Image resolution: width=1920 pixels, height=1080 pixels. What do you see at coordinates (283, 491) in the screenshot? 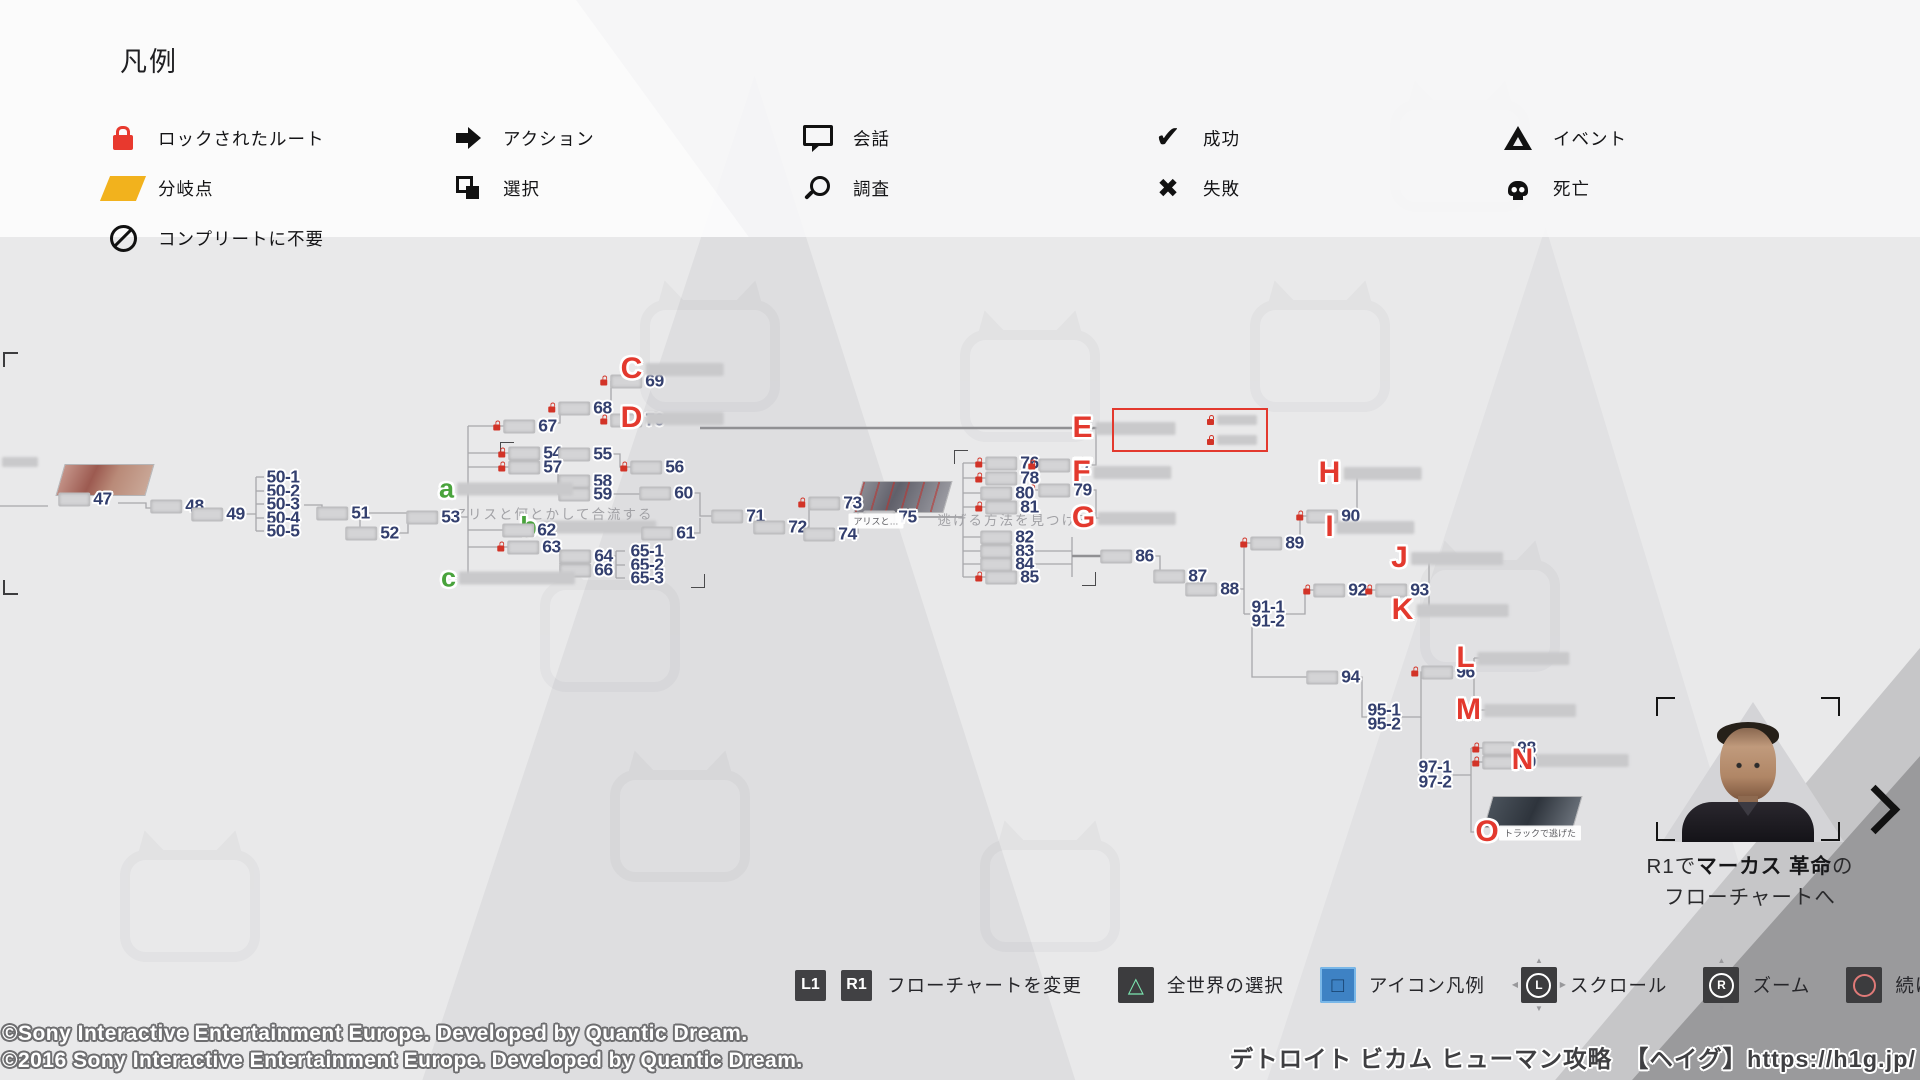
I see `flowchart-node-50-2: 50-2` at bounding box center [283, 491].